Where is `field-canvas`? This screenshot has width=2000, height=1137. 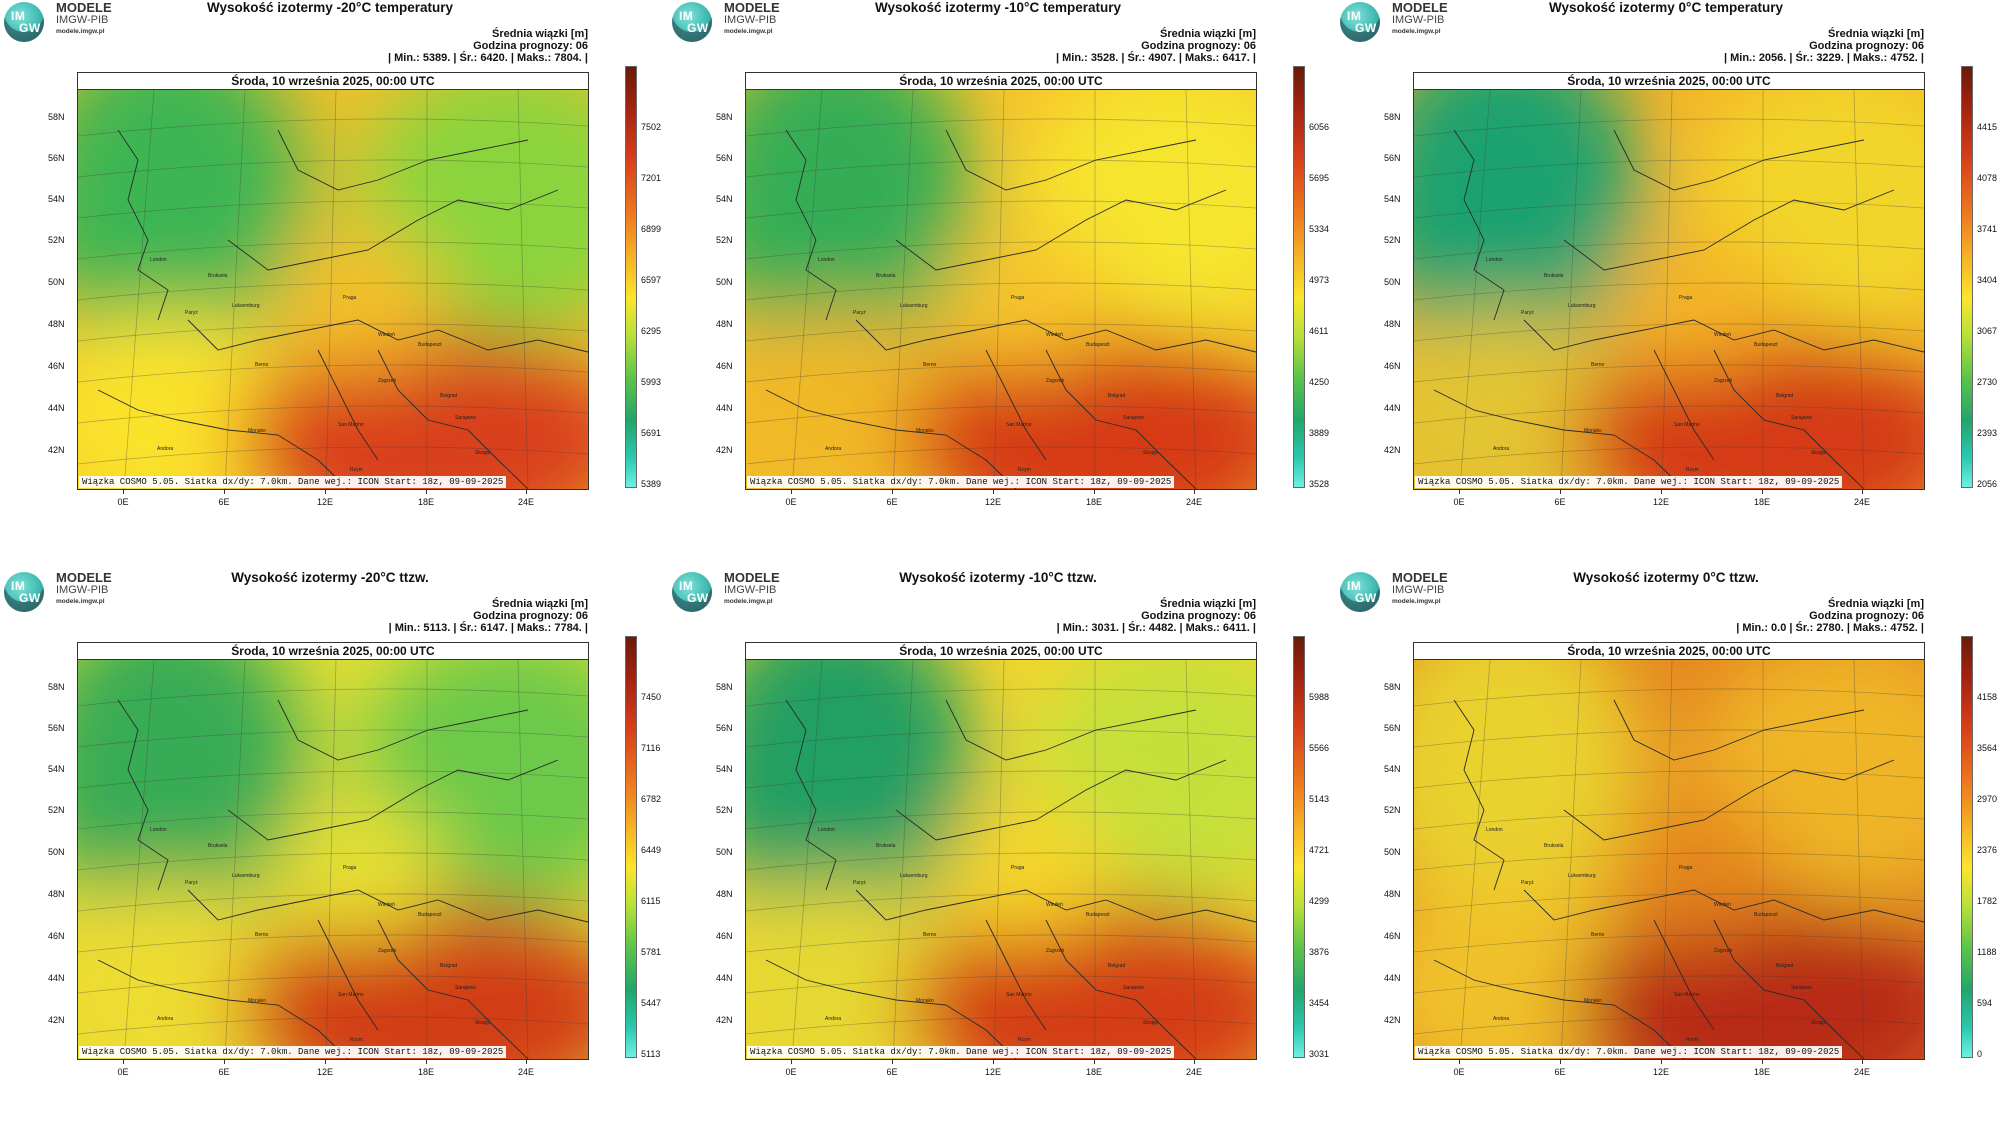 field-canvas is located at coordinates (1001, 289).